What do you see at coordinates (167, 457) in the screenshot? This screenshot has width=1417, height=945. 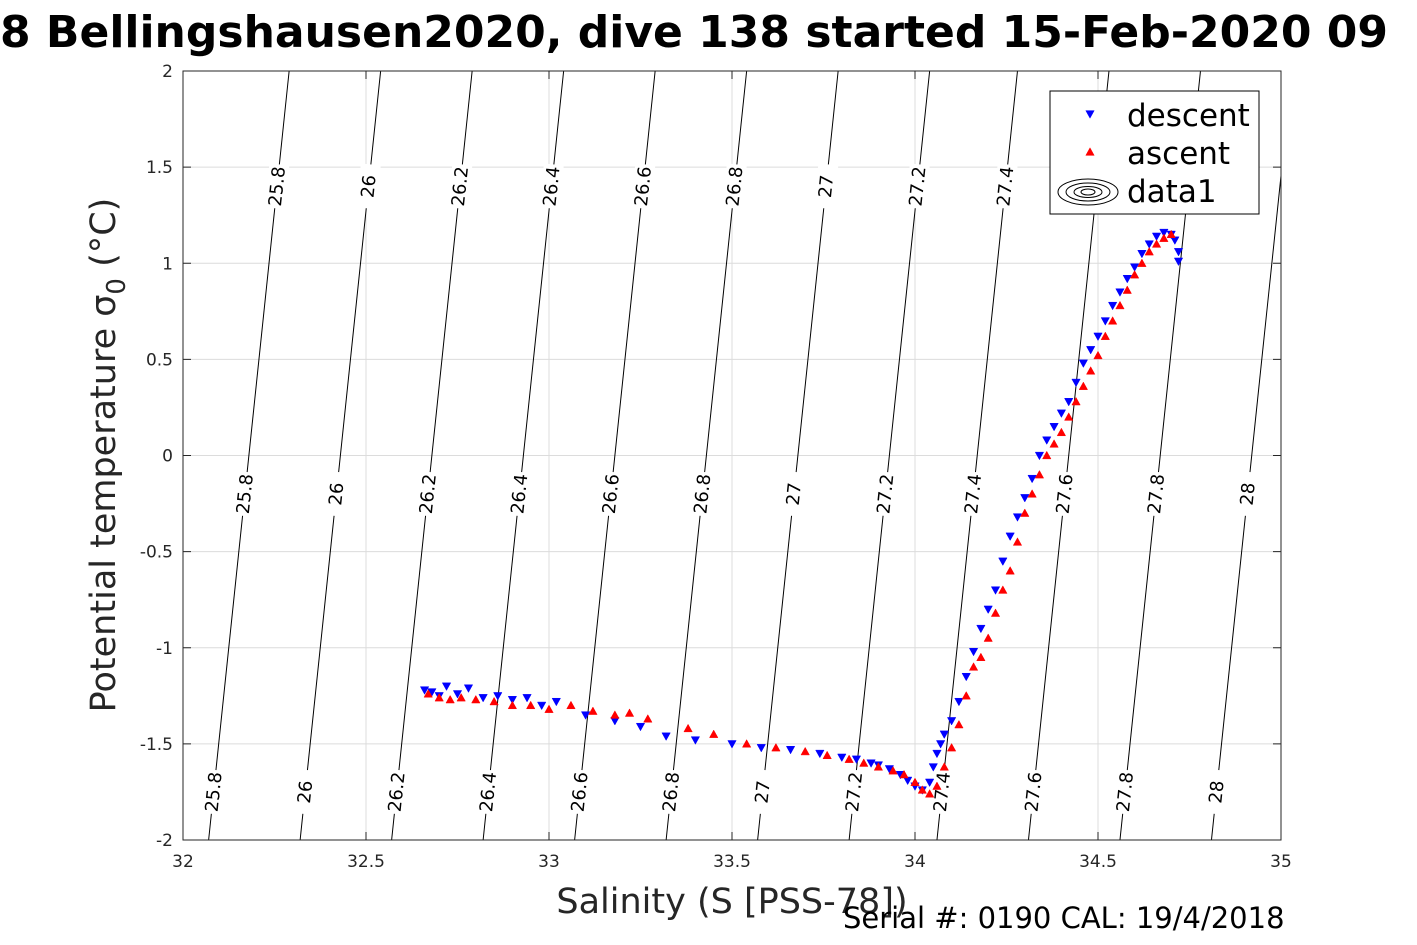 I see `y-tick-label: 0` at bounding box center [167, 457].